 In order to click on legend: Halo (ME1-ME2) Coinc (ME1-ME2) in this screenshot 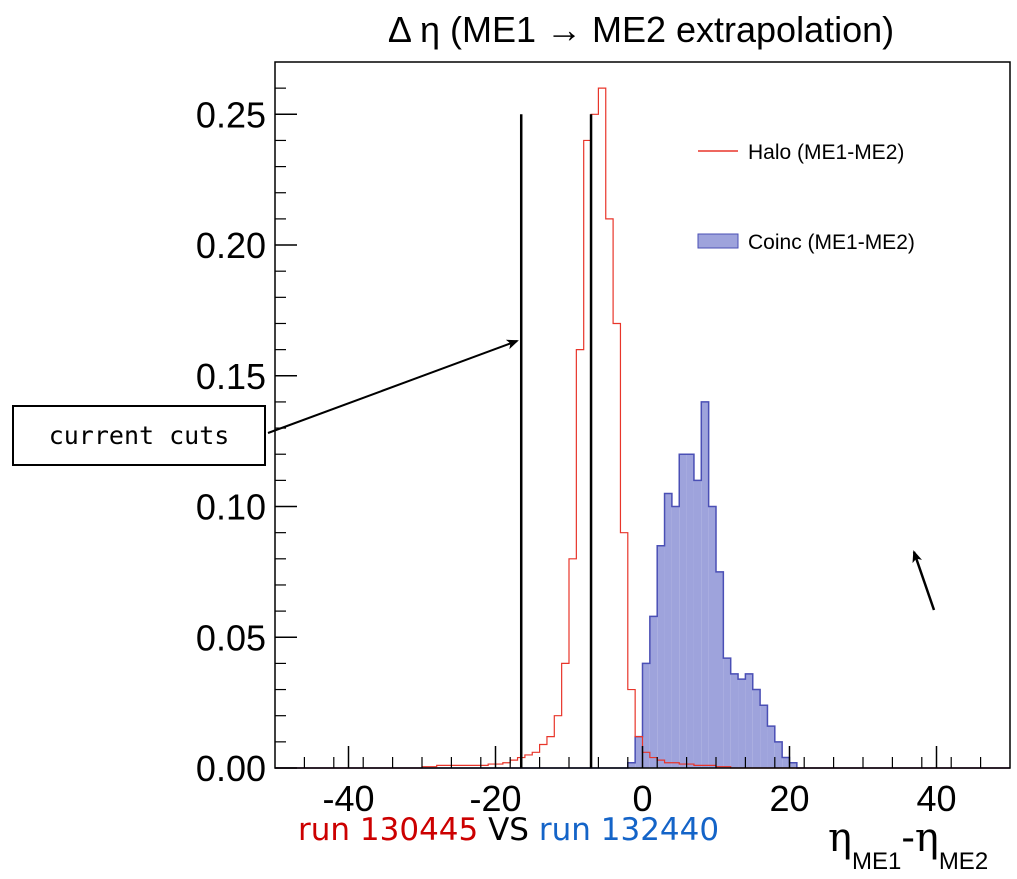, I will do `click(806, 197)`.